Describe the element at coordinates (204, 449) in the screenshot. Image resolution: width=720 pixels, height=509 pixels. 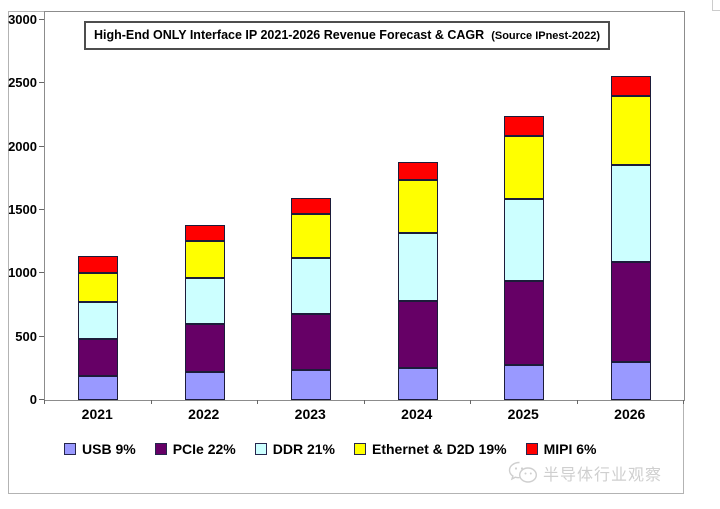
I see `legend-label: PCIe 22%` at that location.